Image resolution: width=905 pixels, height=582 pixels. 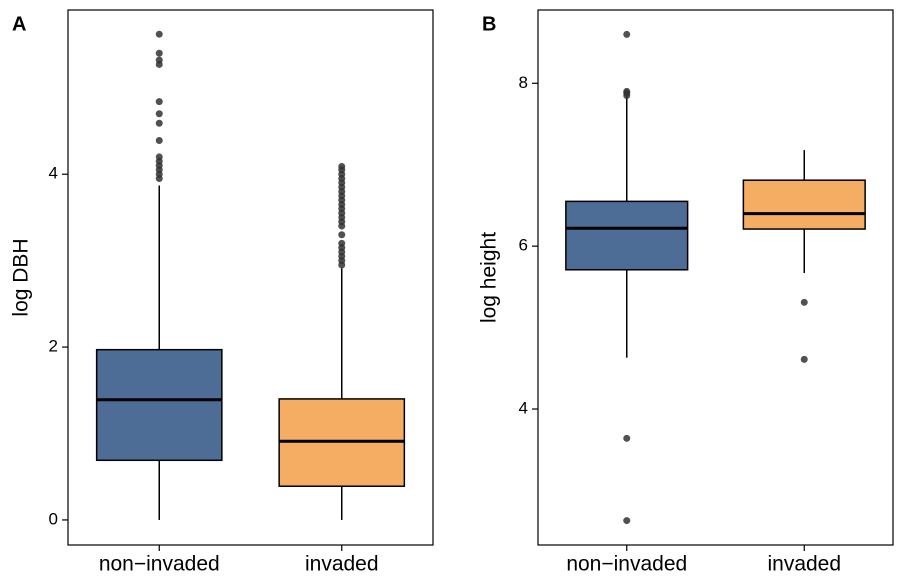 I want to click on y-axis-label: log height, so click(x=489, y=277).